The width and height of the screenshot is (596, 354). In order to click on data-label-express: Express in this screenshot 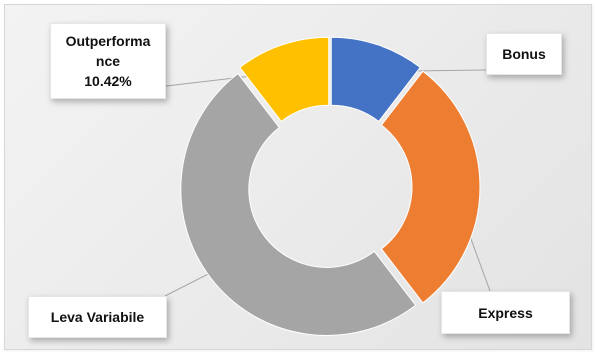, I will do `click(505, 312)`.